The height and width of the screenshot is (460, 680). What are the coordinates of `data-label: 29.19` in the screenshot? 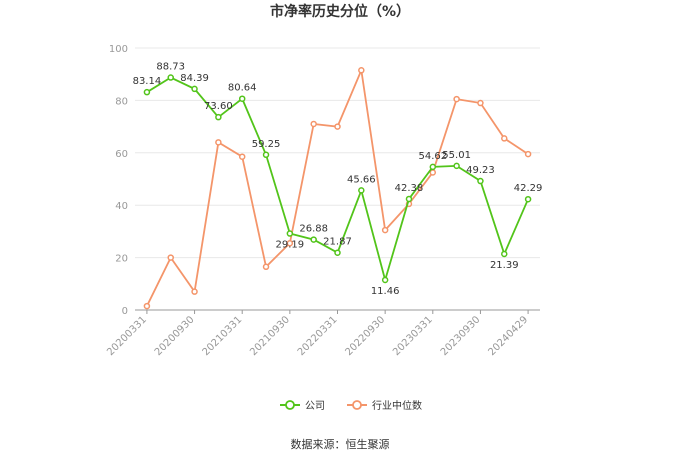 It's located at (290, 245).